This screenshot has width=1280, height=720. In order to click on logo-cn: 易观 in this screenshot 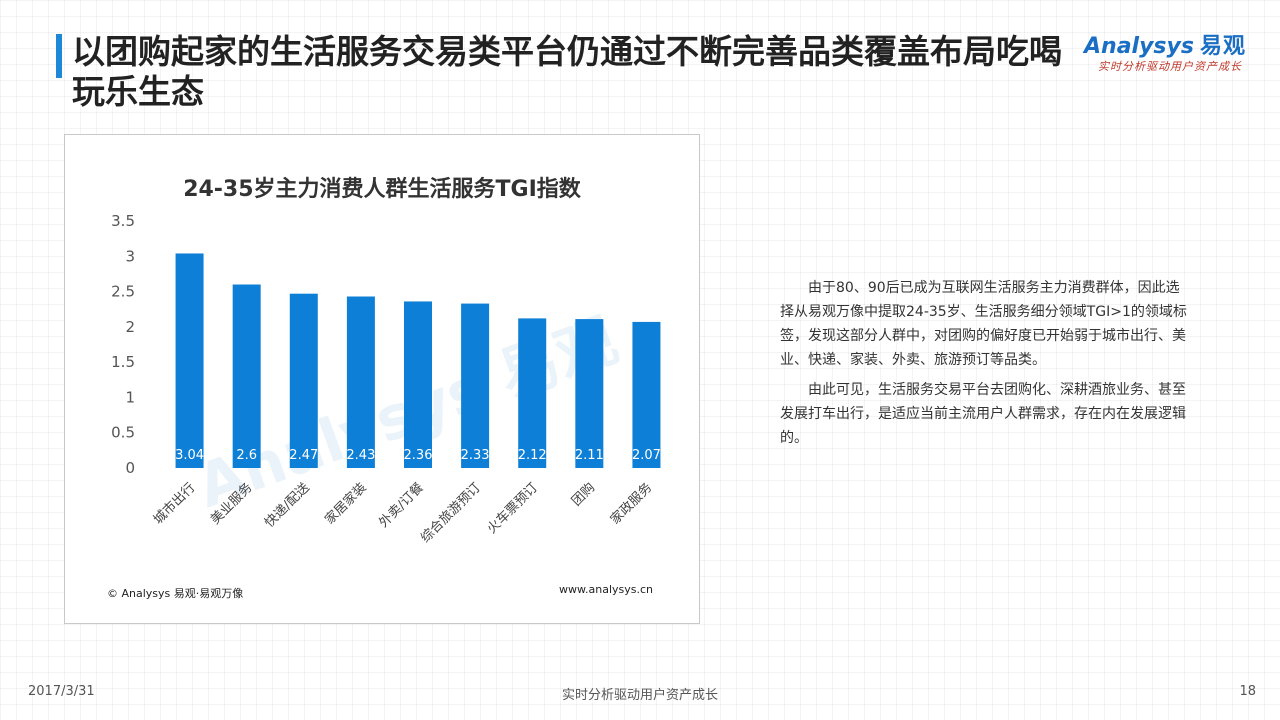, I will do `click(1222, 46)`.